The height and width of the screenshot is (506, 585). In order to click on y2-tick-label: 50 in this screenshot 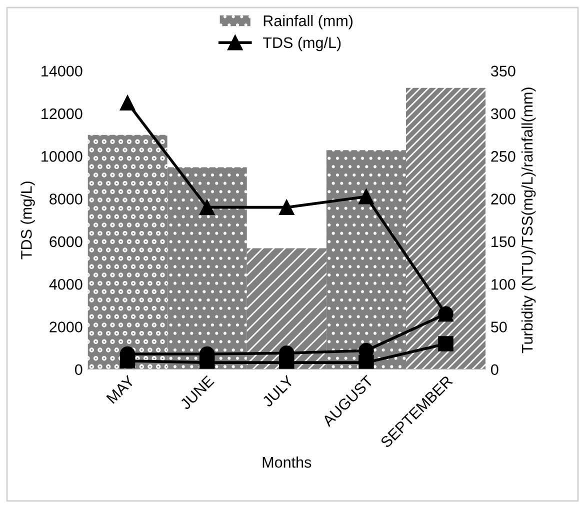, I will do `click(499, 327)`.